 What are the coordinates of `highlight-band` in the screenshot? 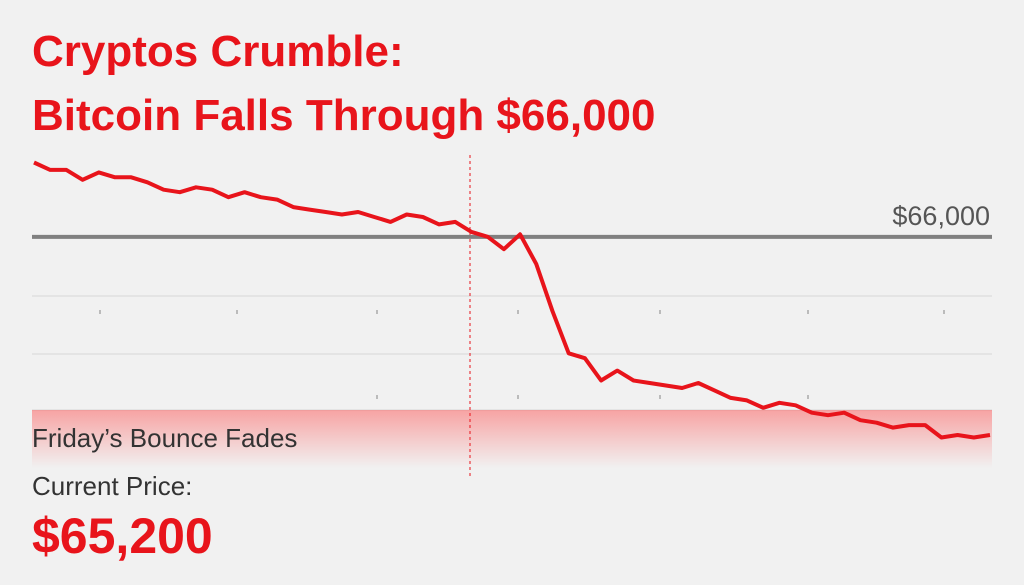 It's located at (512, 439).